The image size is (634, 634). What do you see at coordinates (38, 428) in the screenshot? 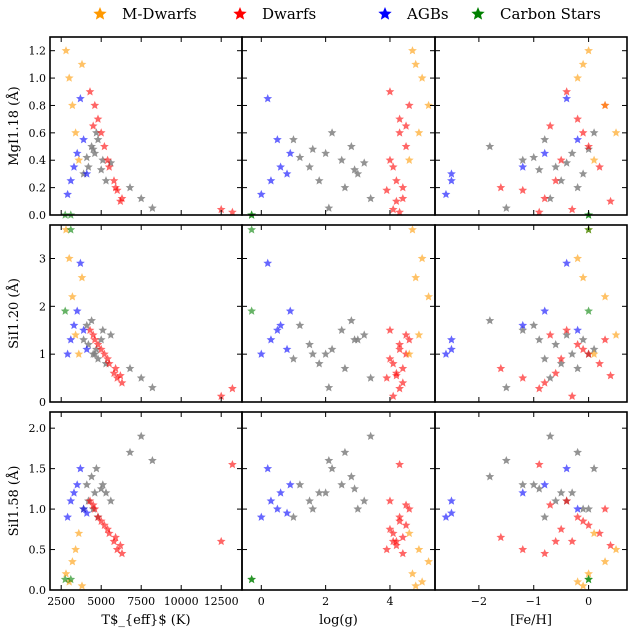
I see `y-tick-label: 2.0` at bounding box center [38, 428].